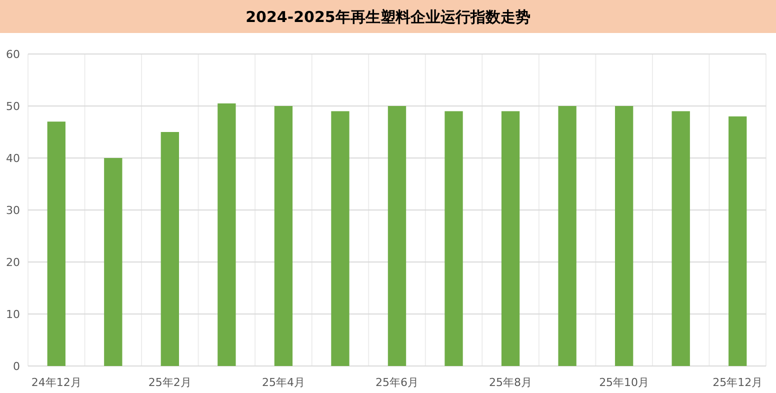 This screenshot has width=776, height=393. What do you see at coordinates (13, 210) in the screenshot?
I see `y-tick-label: 30` at bounding box center [13, 210].